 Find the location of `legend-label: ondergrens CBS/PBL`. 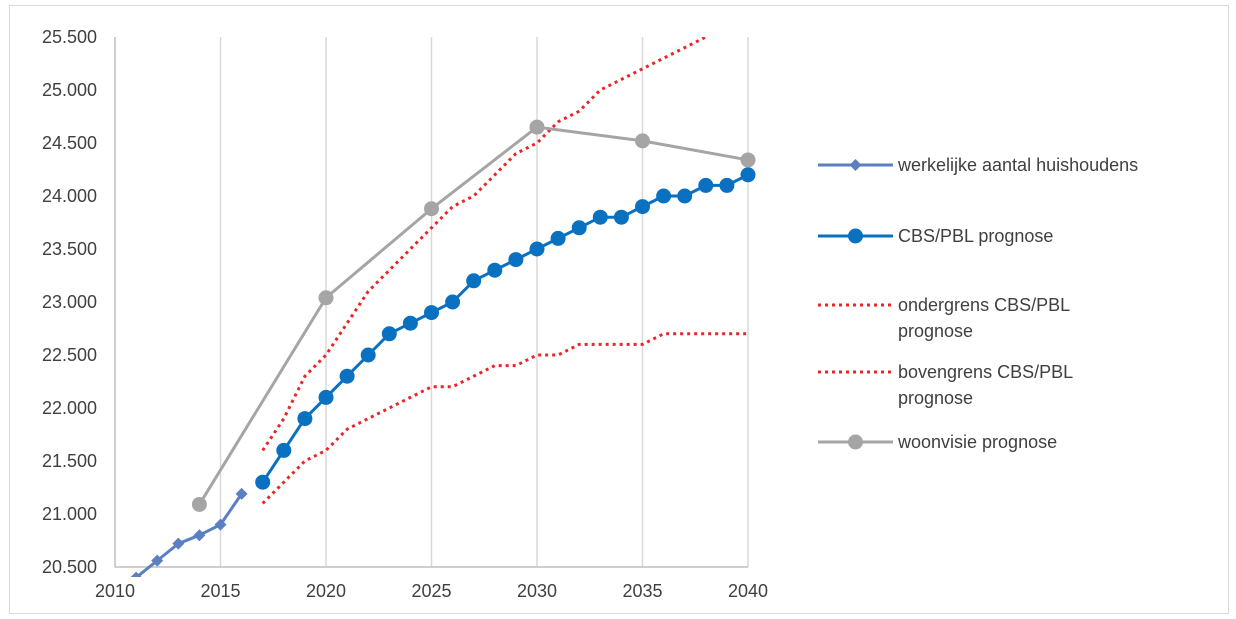

legend-label: ondergrens CBS/PBL is located at coordinates (984, 305).